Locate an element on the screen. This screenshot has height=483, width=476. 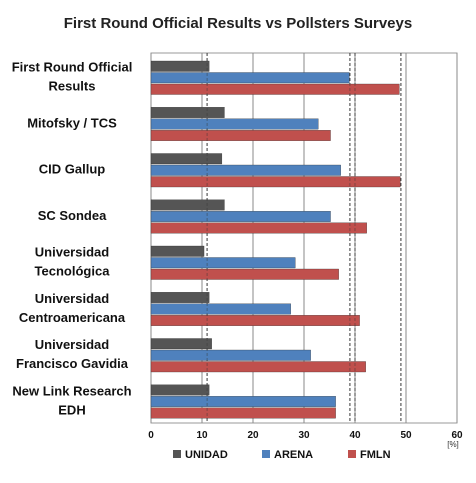
x-tick-label: 60 is located at coordinates (457, 435).